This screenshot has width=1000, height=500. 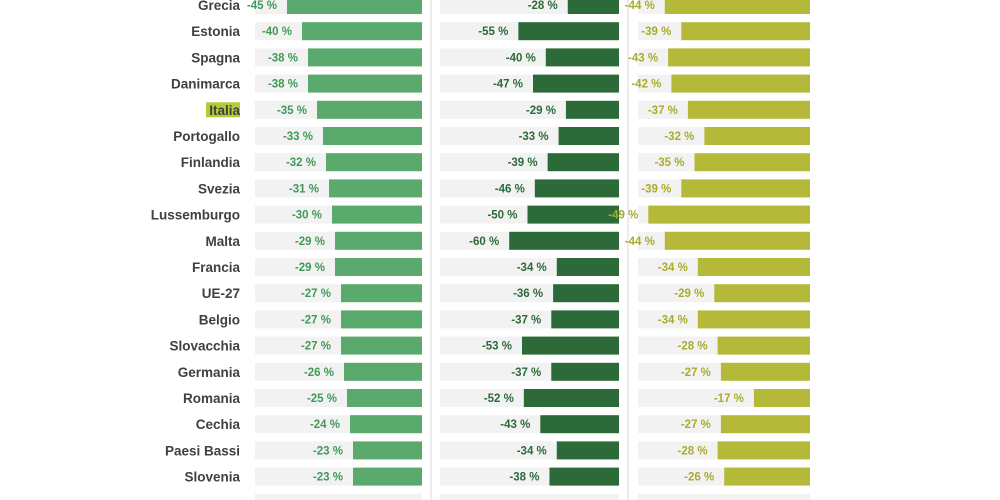 What do you see at coordinates (484, 242) in the screenshot?
I see `data-label: -60 %` at bounding box center [484, 242].